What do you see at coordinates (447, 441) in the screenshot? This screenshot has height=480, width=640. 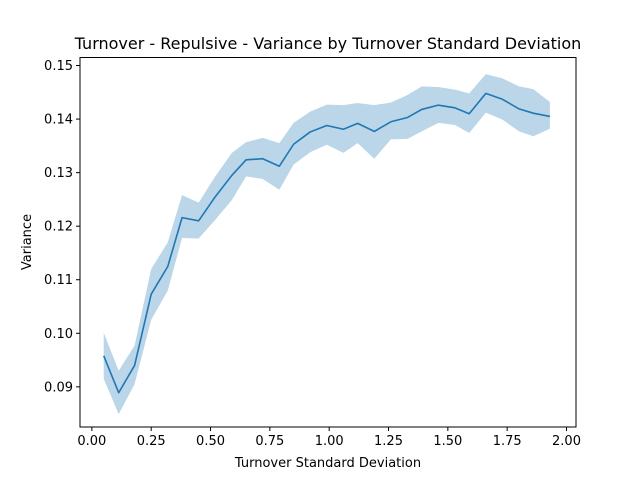 I see `x-tick-label: 1.50` at bounding box center [447, 441].